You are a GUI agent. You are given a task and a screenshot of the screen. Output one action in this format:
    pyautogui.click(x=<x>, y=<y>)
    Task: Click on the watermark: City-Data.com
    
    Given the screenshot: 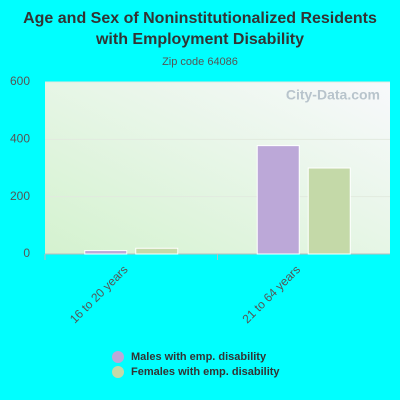 What is the action you would take?
    pyautogui.click(x=333, y=95)
    